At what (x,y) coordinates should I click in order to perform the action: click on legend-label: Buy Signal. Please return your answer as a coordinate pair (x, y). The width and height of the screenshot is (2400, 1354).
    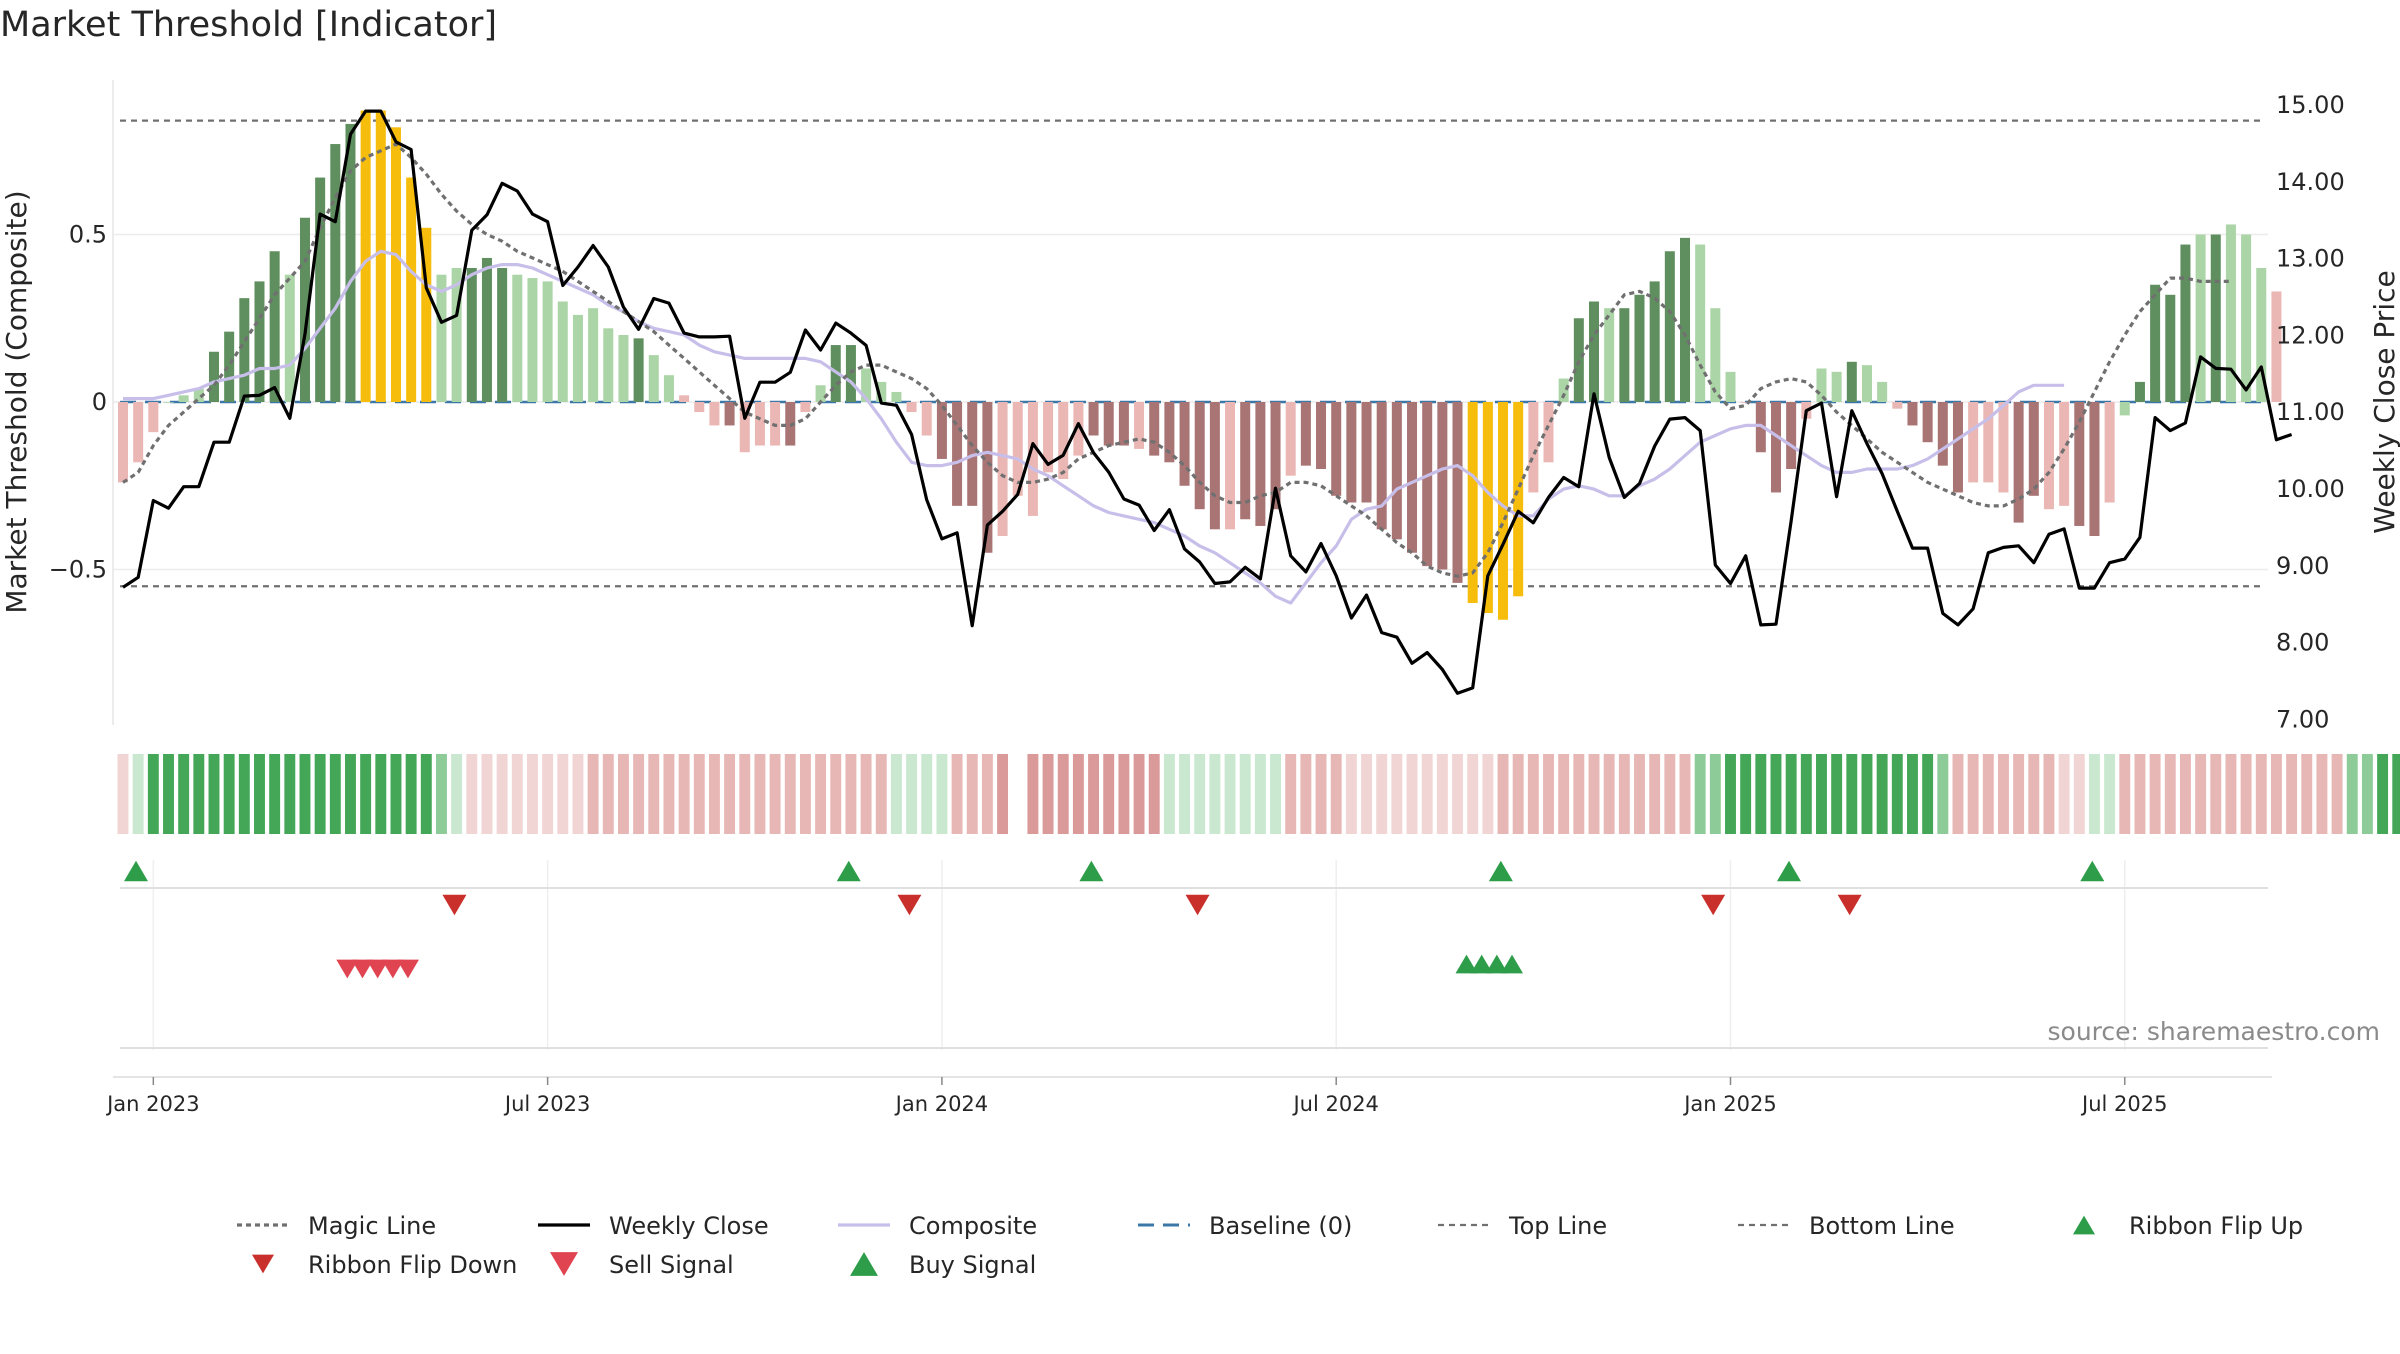
    Looking at the image, I should click on (972, 1265).